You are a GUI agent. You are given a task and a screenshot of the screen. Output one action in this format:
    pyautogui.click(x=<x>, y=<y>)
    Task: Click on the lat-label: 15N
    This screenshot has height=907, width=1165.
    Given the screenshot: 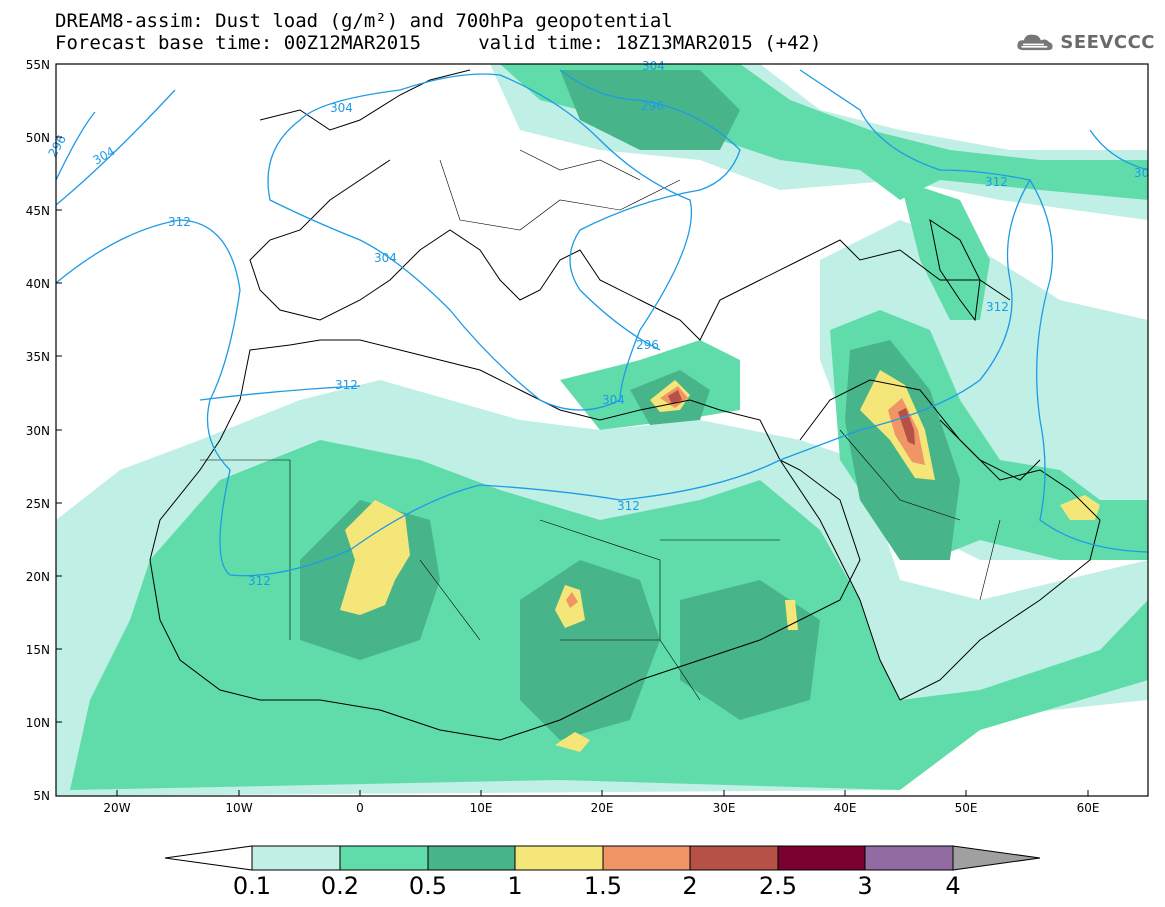 What is the action you would take?
    pyautogui.click(x=38, y=650)
    